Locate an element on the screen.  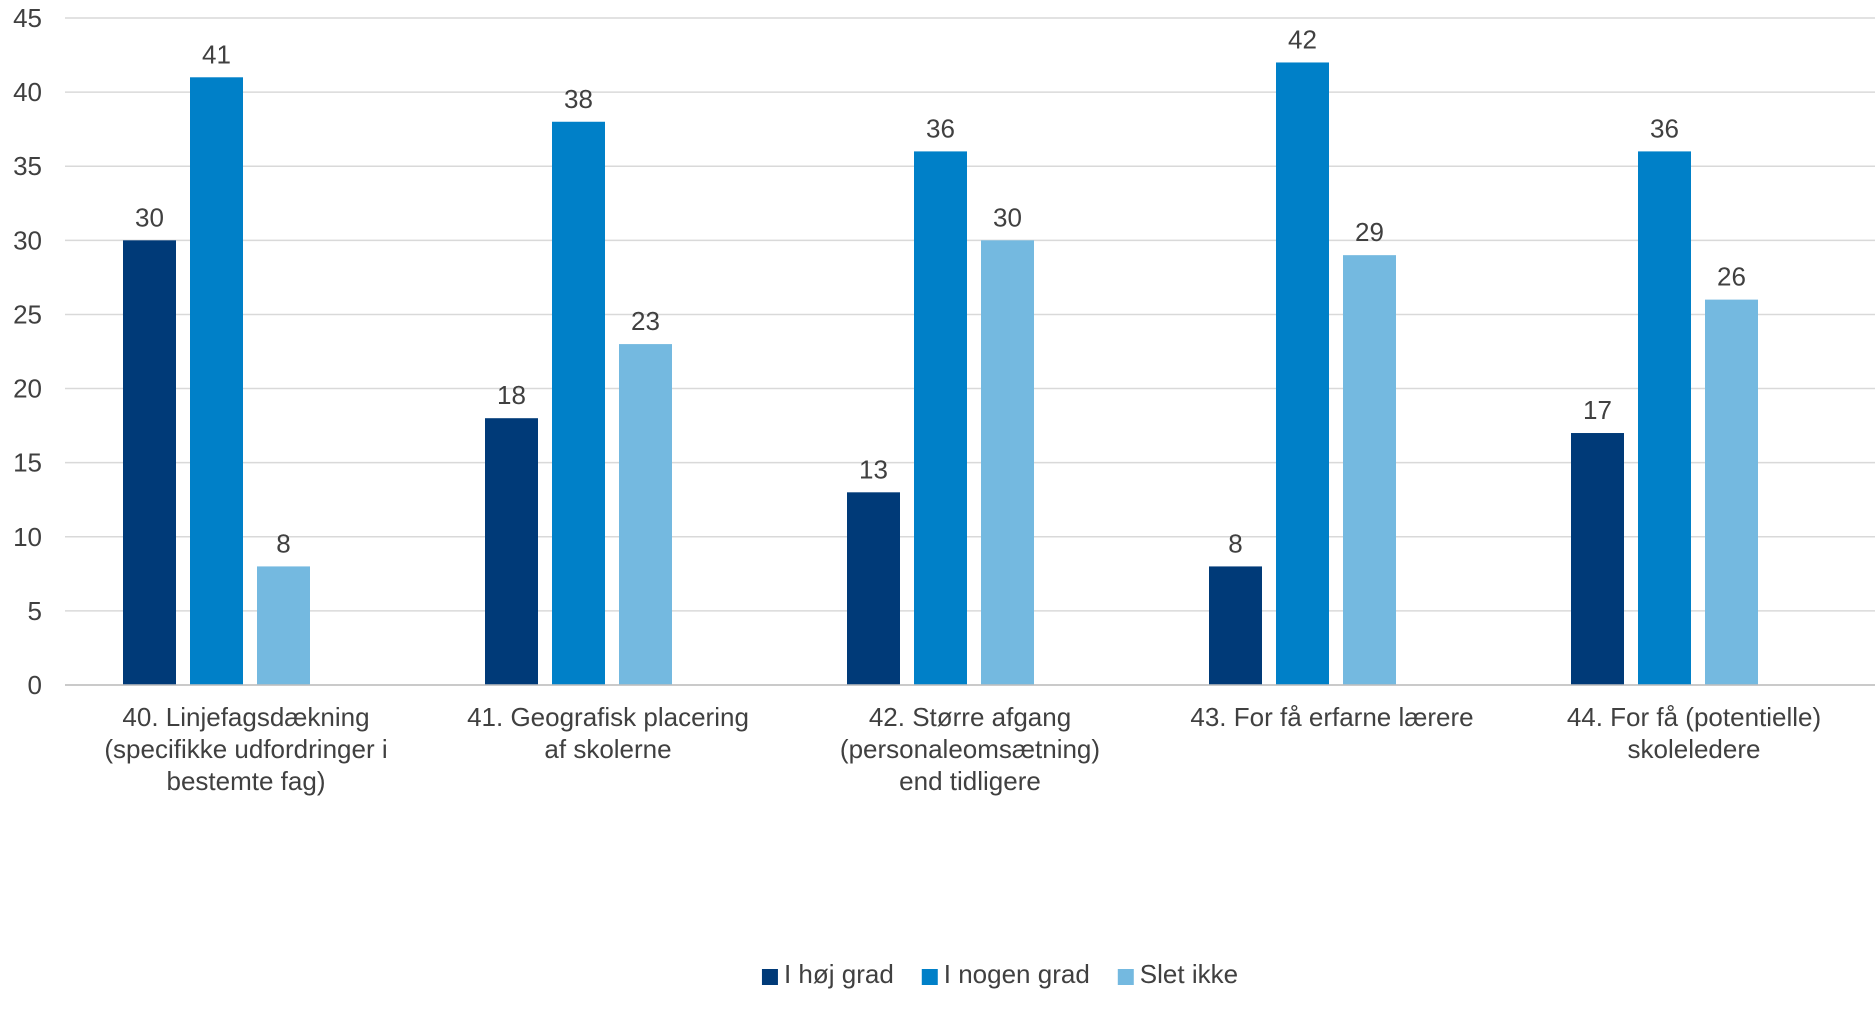
y-tick-label: 5 is located at coordinates (35, 611).